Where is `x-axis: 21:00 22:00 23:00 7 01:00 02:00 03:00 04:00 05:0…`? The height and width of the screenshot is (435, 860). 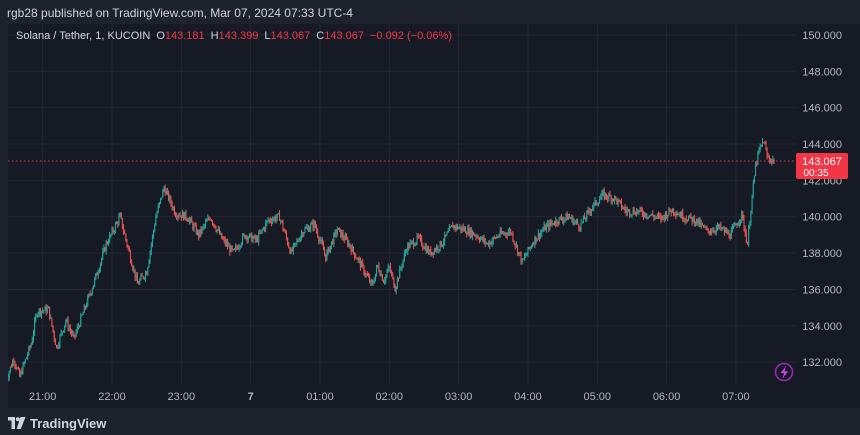 x-axis: 21:00 22:00 23:00 7 01:00 02:00 03:00 04:00 05:0… is located at coordinates (389, 397).